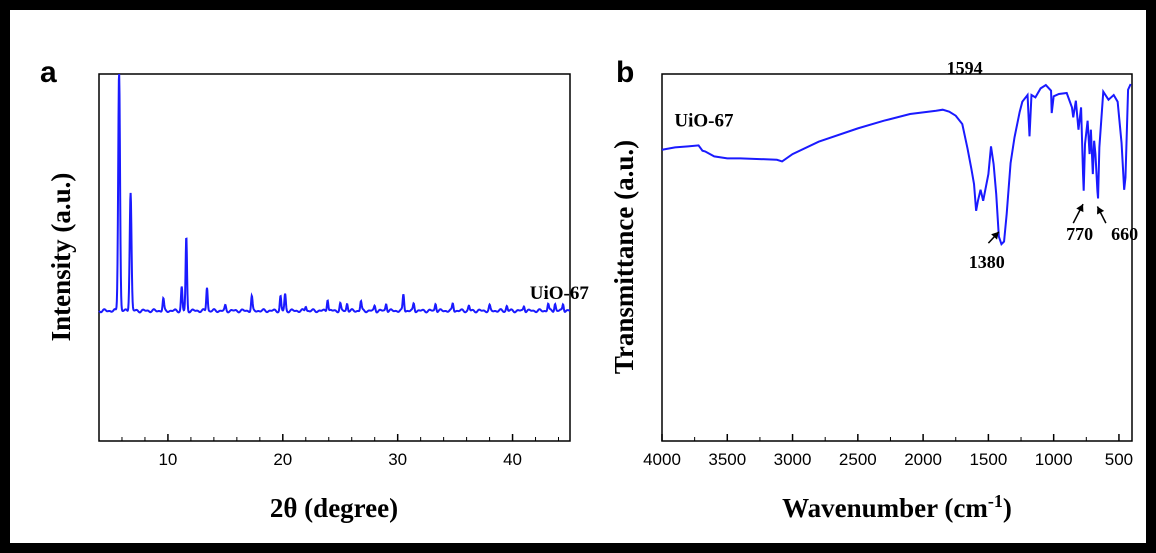 This screenshot has height=553, width=1156. I want to click on panel-b-letter: b, so click(625, 72).